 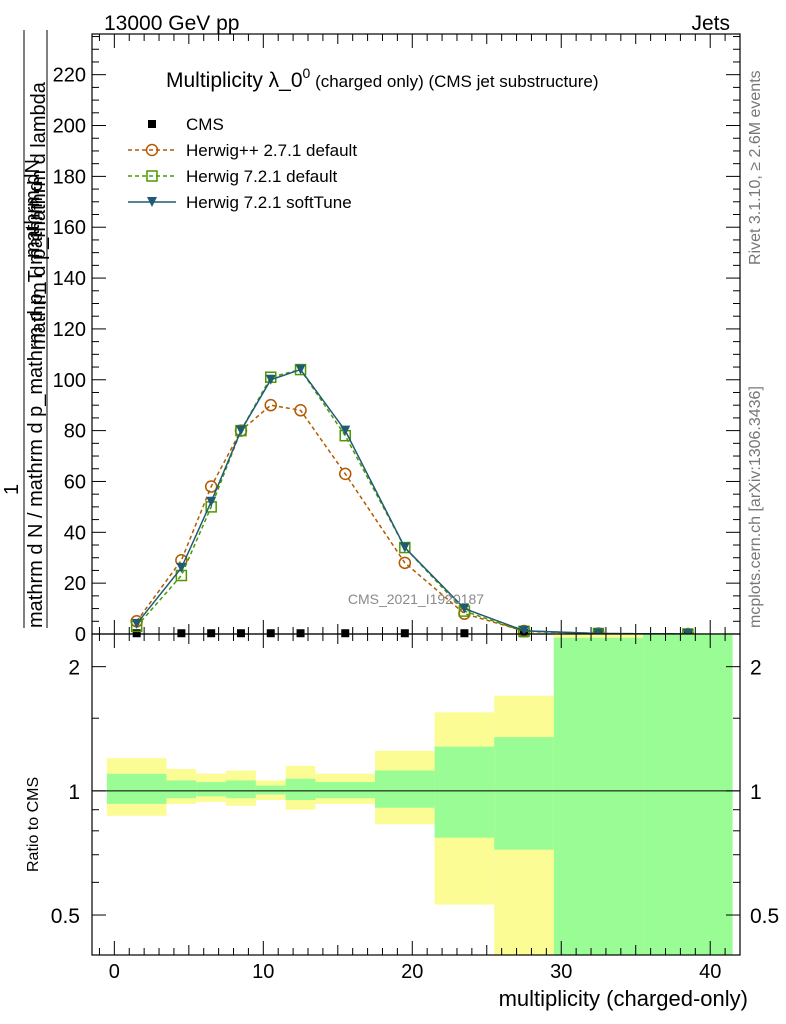 I want to click on y-tick-label: 160, so click(x=69, y=228).